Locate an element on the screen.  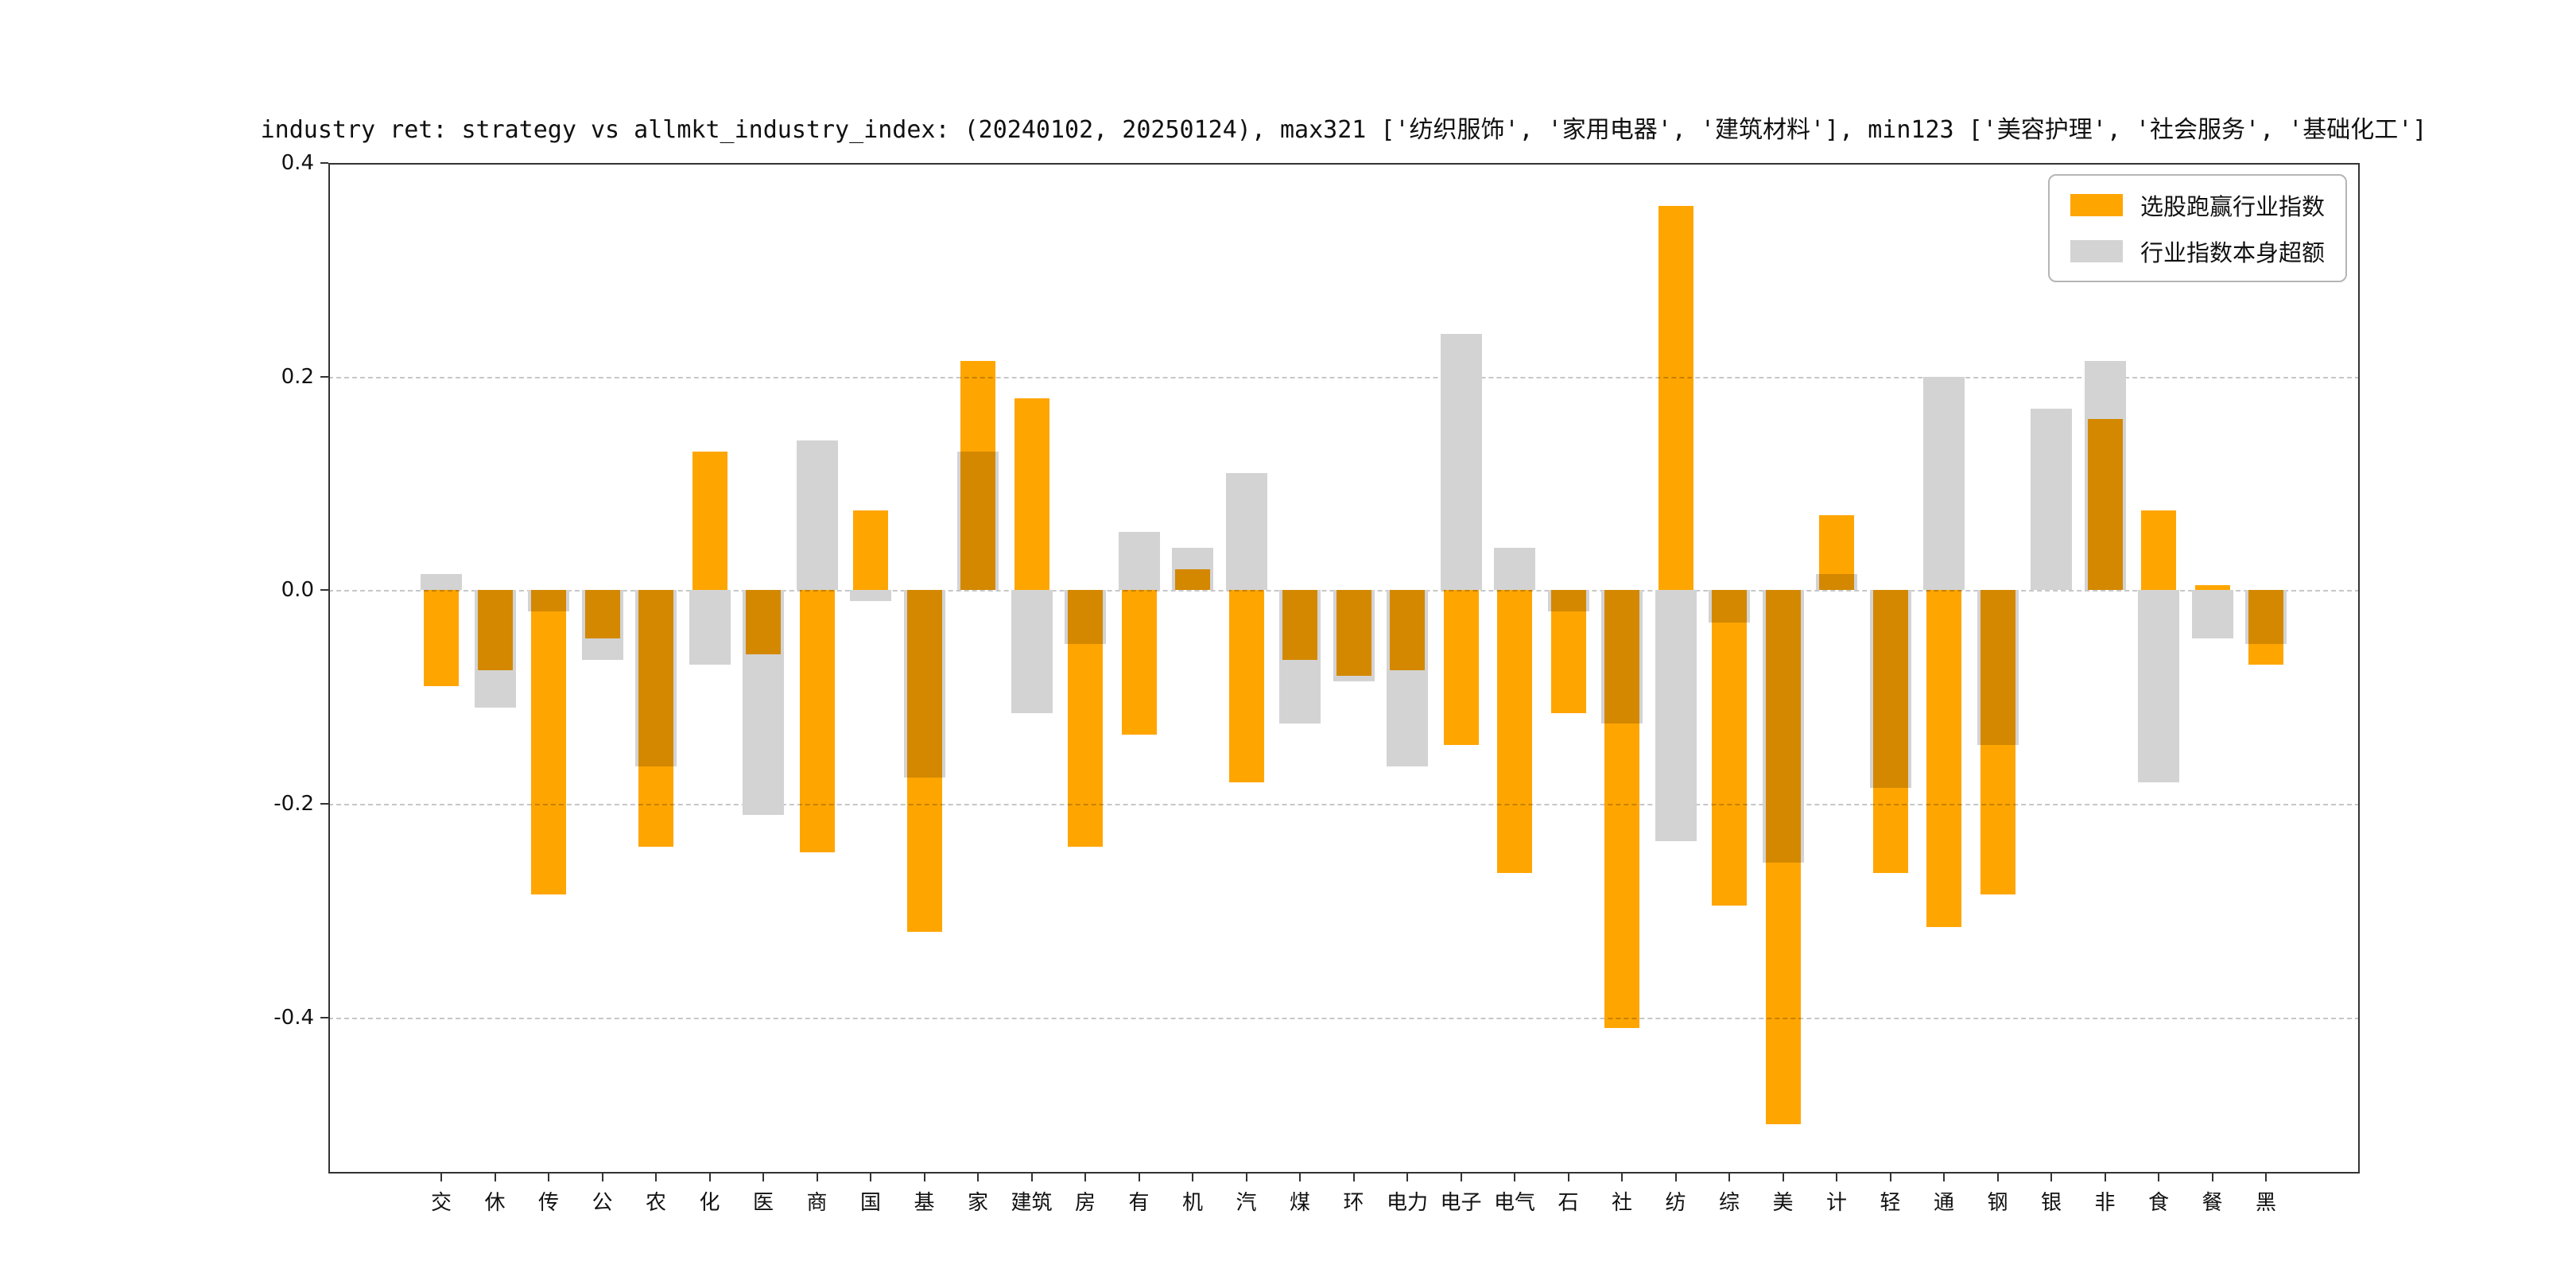
bar-strategy-黑 is located at coordinates (2265, 627).